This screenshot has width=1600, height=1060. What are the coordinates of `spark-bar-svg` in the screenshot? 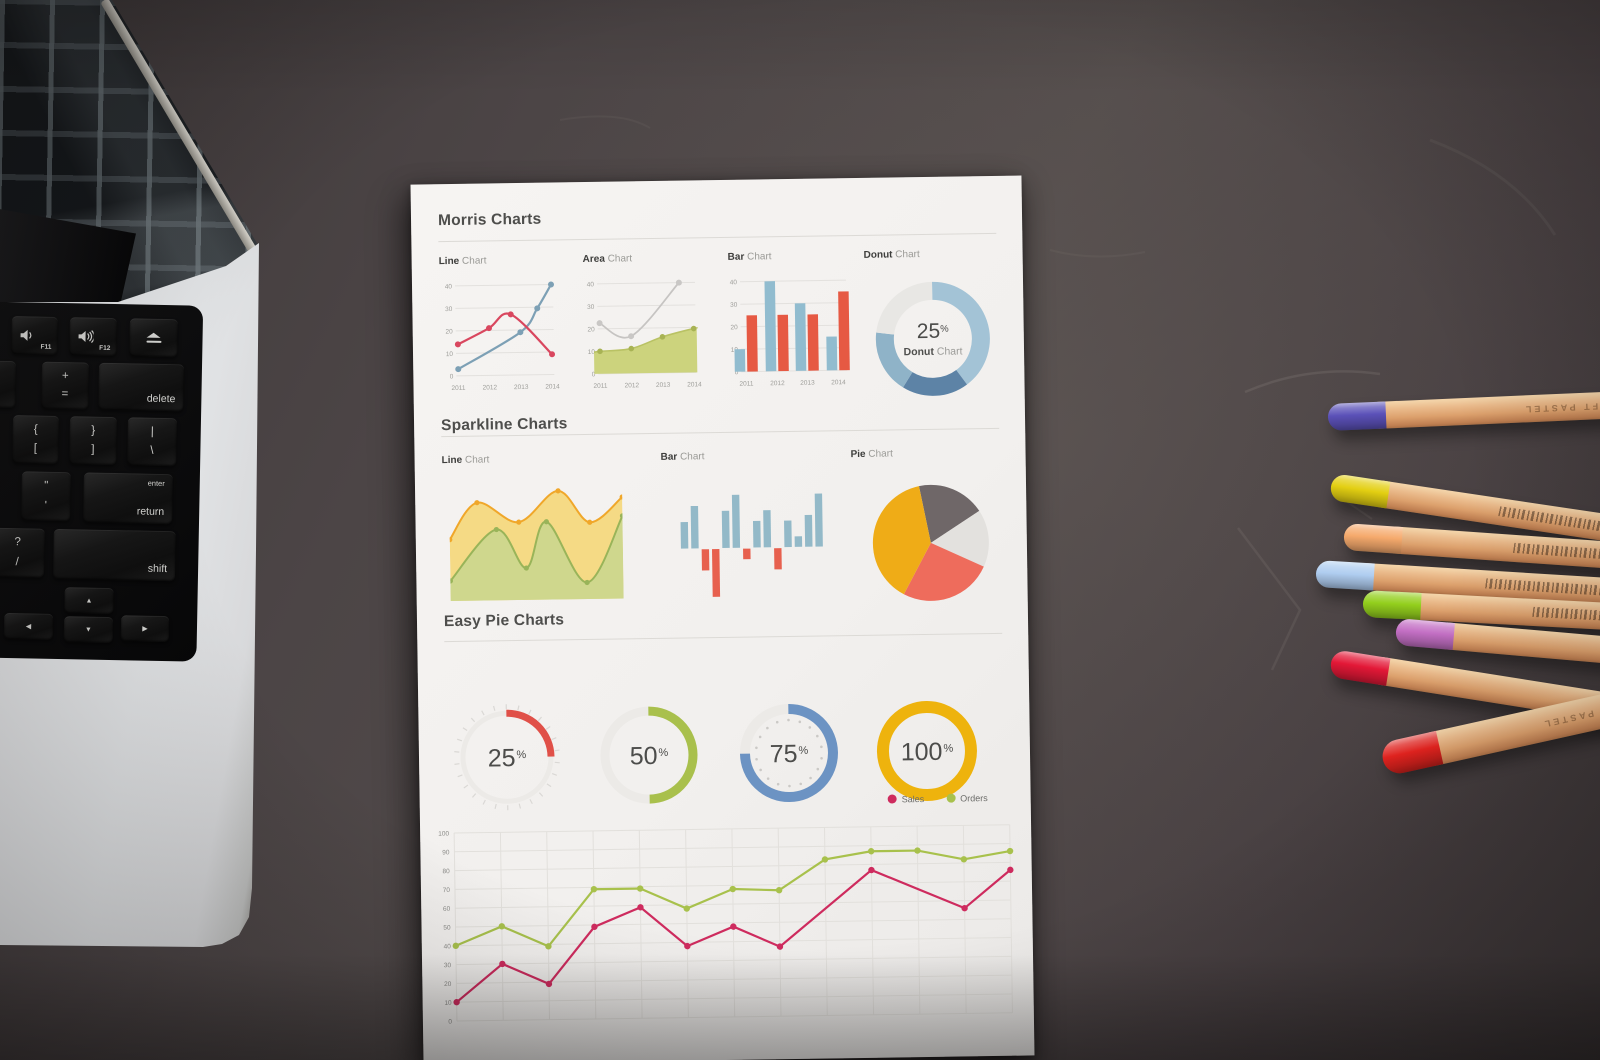 It's located at (751, 545).